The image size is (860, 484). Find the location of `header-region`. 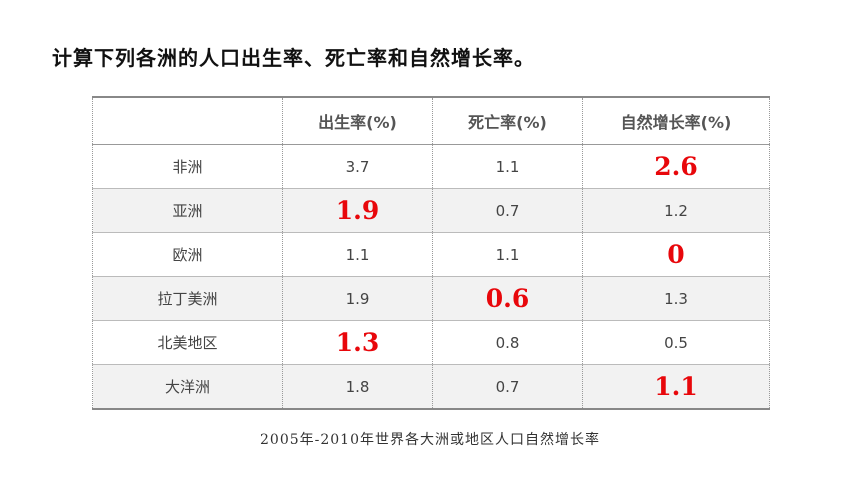

header-region is located at coordinates (187, 121).